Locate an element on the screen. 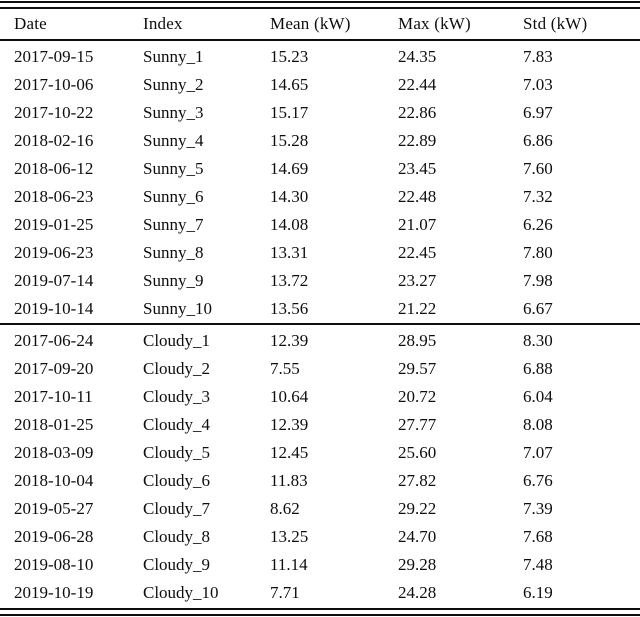 The height and width of the screenshot is (617, 640). cell-mean-kw: 12.45 is located at coordinates (289, 452).